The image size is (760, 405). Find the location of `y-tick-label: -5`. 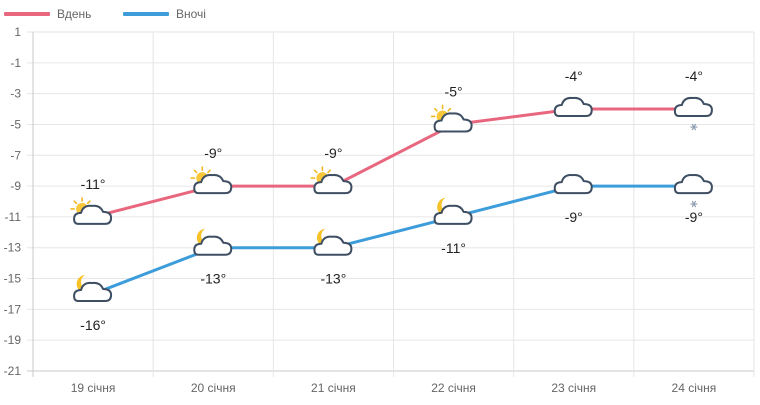

y-tick-label: -5 is located at coordinates (15, 124).